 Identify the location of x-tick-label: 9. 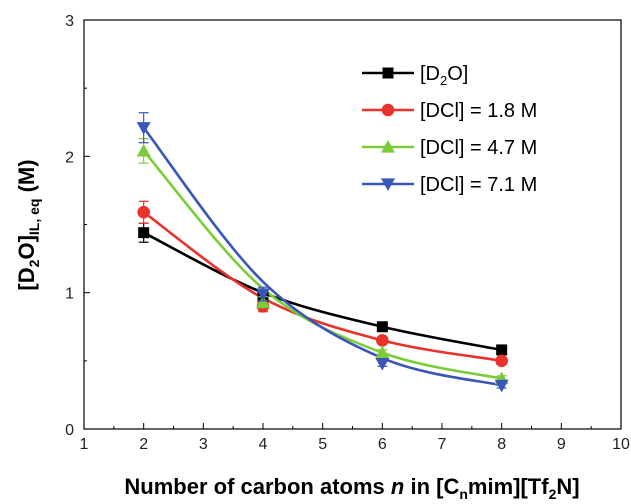
(561, 444).